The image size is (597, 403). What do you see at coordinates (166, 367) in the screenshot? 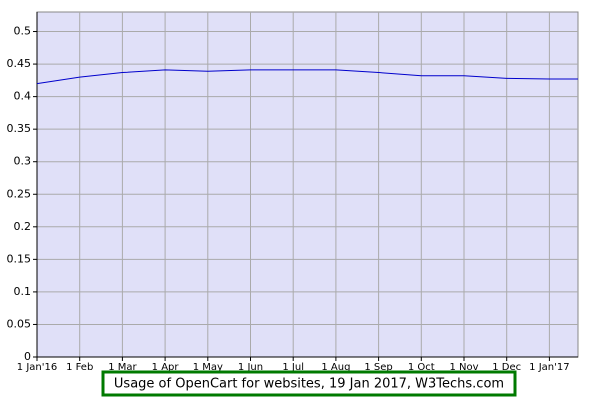
I see `x-tick-label: 1 Apr` at bounding box center [166, 367].